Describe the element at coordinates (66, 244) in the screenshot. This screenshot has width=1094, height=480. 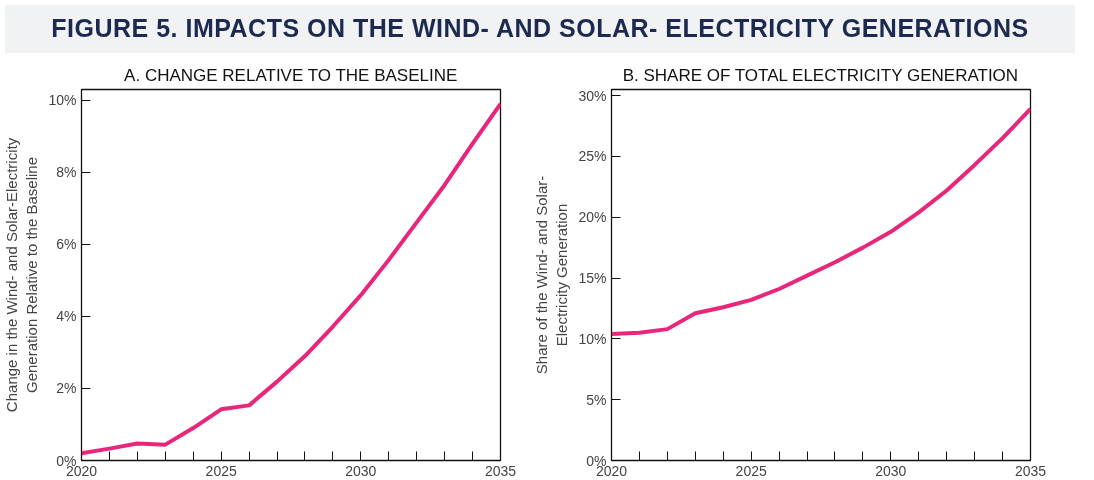
I see `y-tick-label: 6%` at that location.